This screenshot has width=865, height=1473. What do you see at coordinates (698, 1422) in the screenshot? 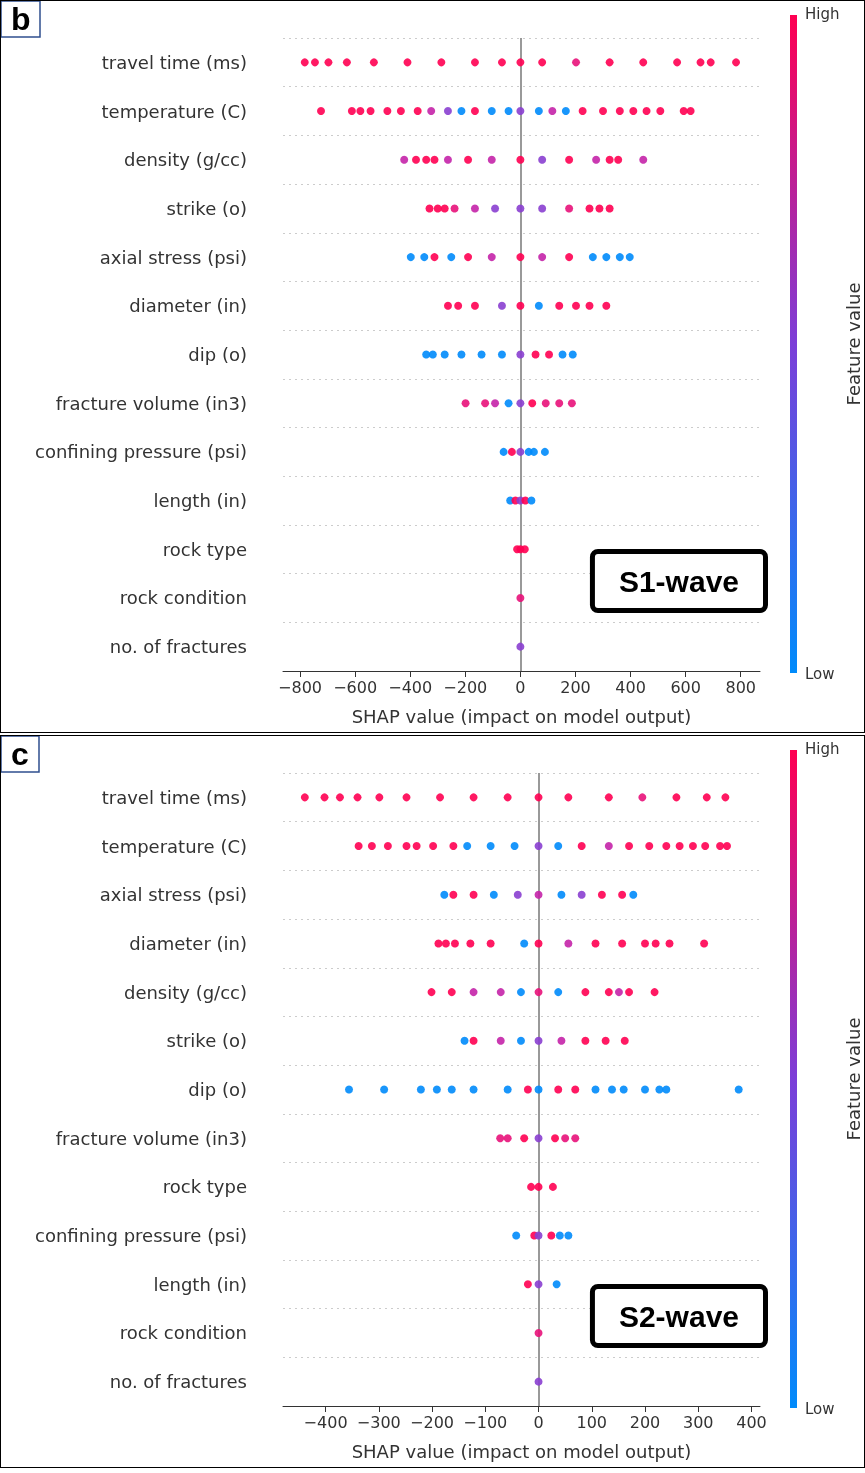
I see `x-tick-label: 300` at bounding box center [698, 1422].